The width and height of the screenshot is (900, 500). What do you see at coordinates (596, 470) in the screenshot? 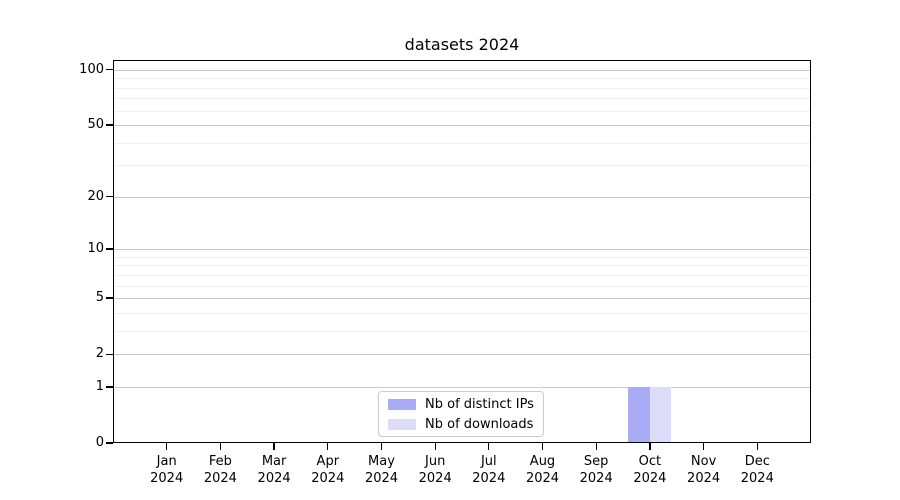
I see `x-tick-label: Sep 2024` at bounding box center [596, 470].